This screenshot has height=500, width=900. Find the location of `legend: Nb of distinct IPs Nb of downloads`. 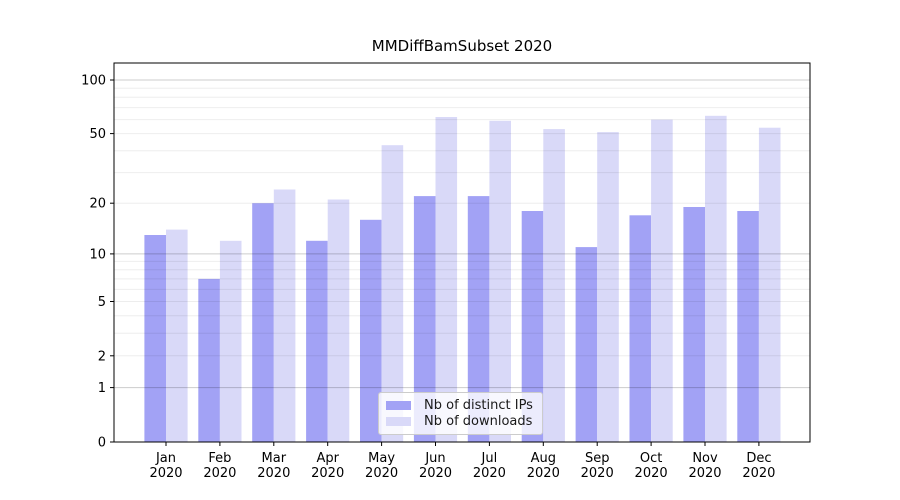

legend: Nb of distinct IPs Nb of downloads is located at coordinates (460, 413).